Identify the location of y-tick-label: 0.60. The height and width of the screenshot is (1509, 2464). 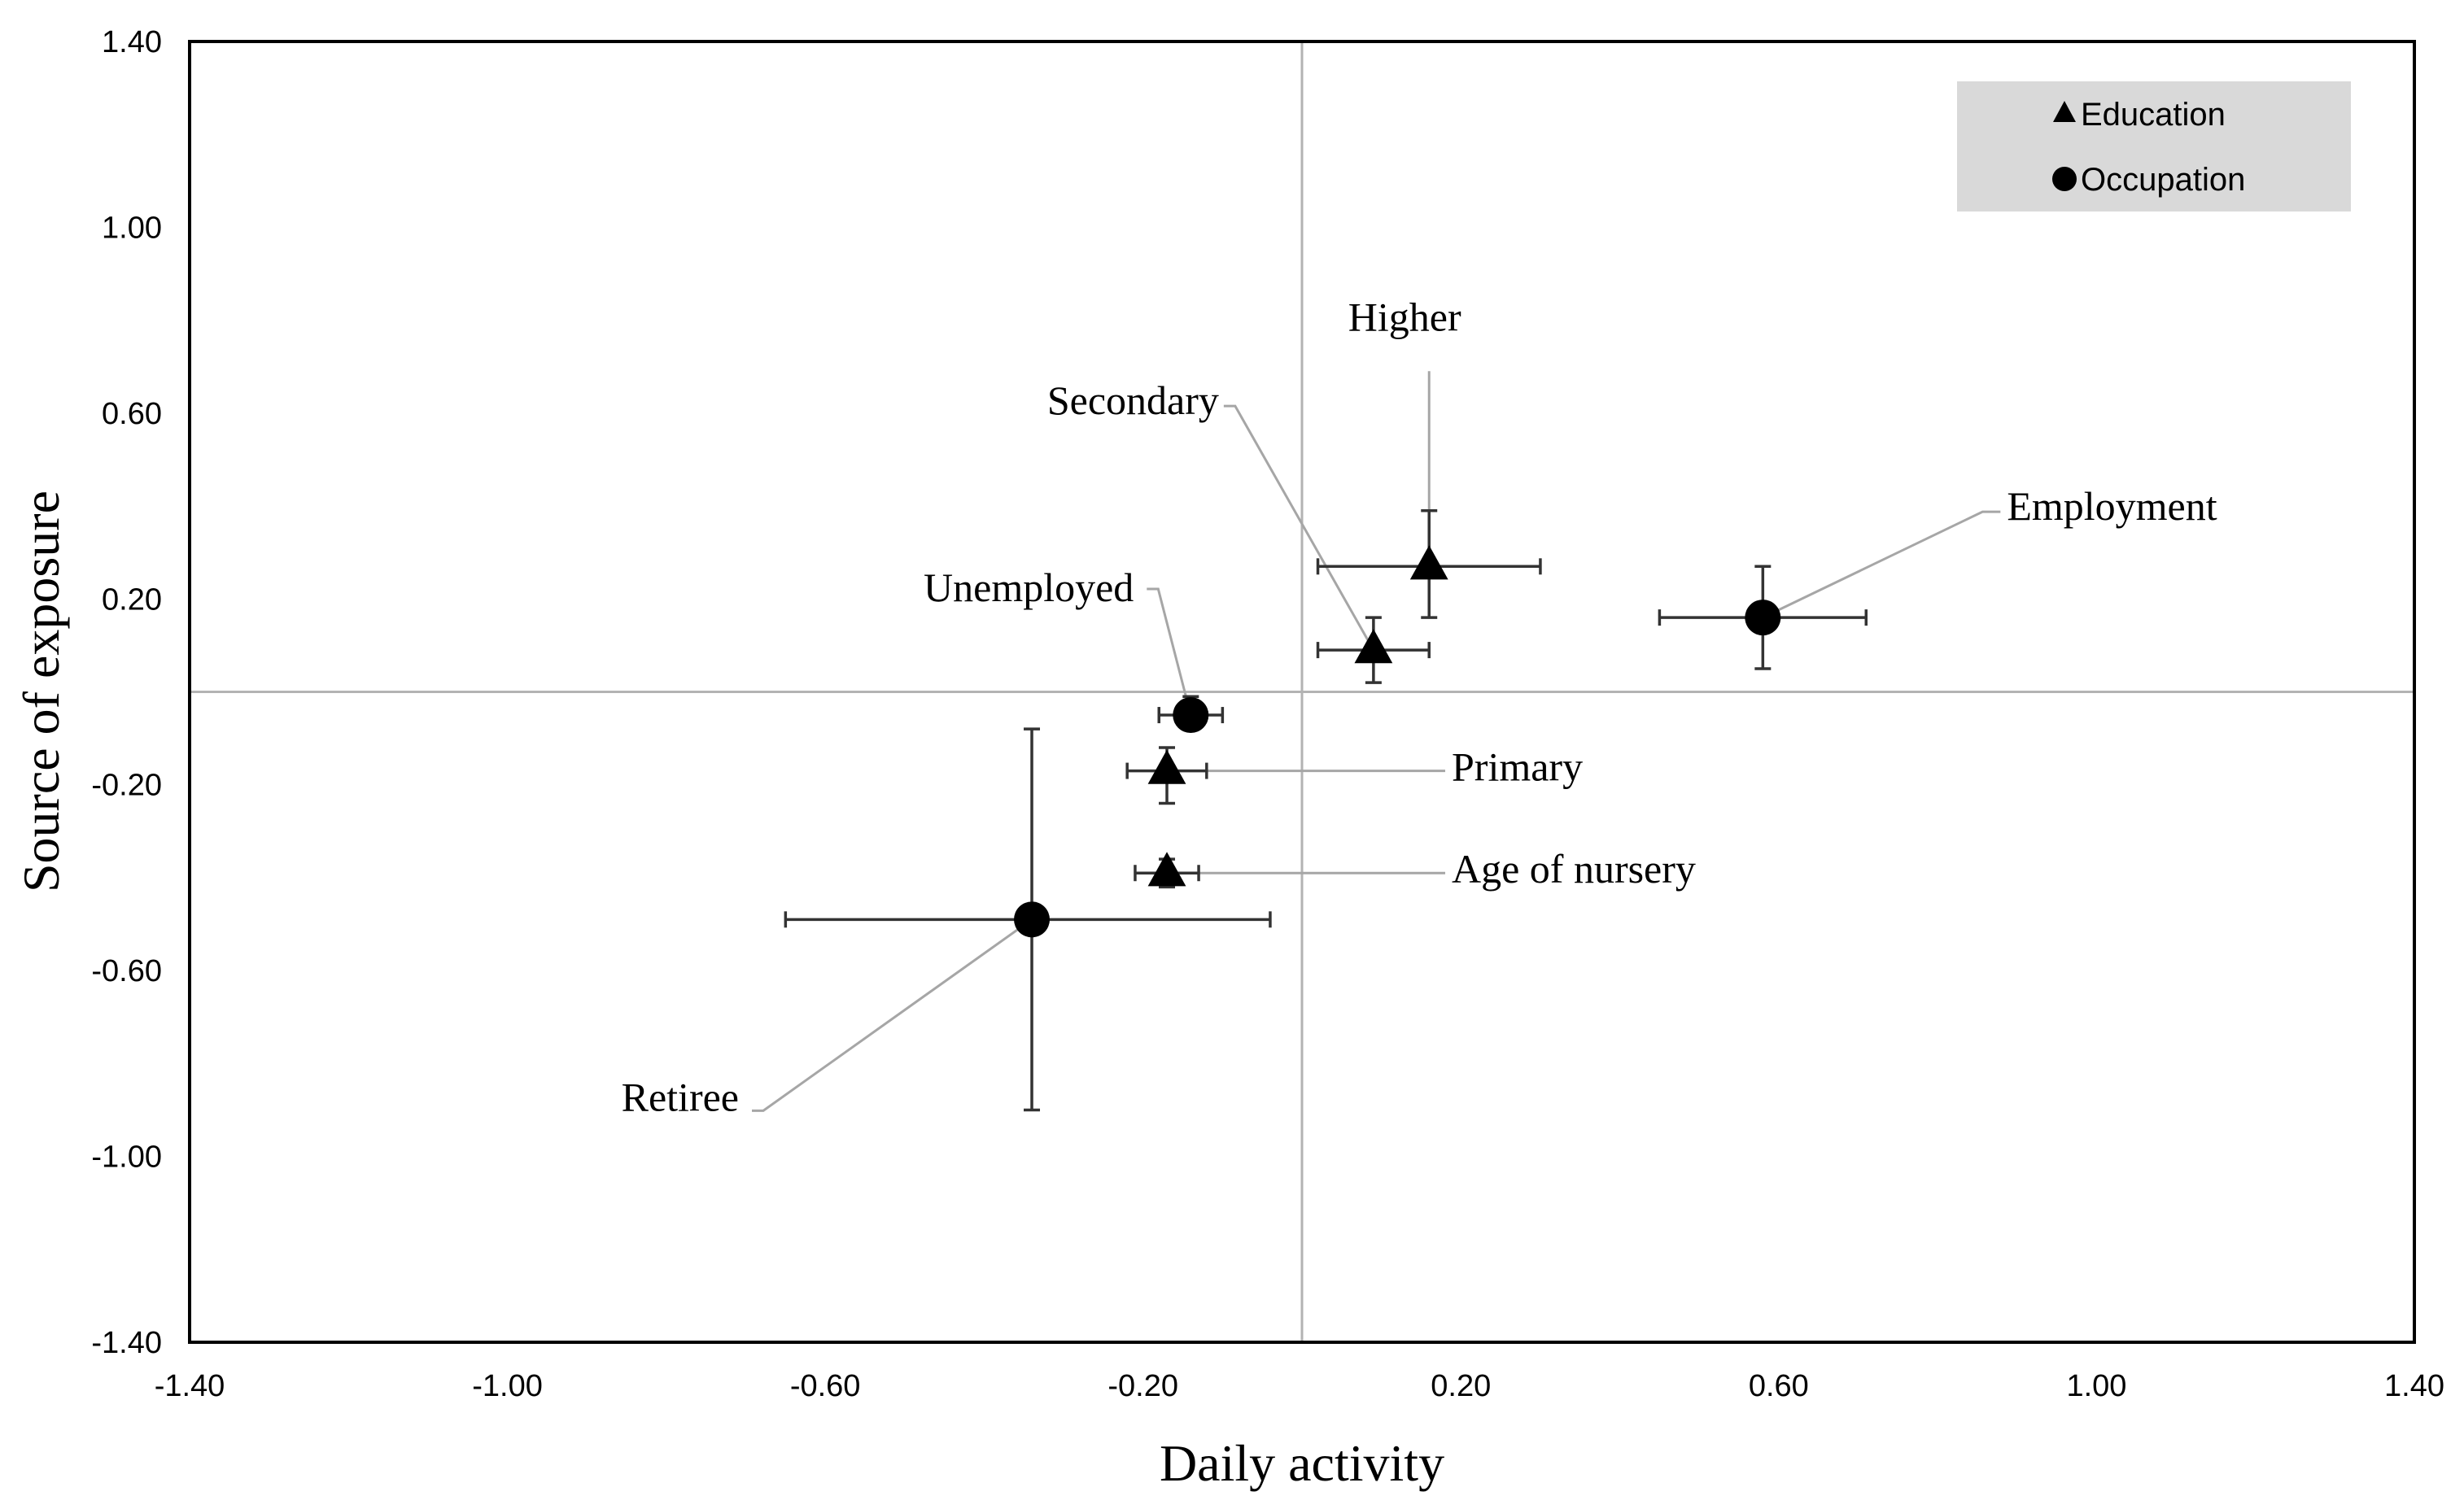
(132, 414).